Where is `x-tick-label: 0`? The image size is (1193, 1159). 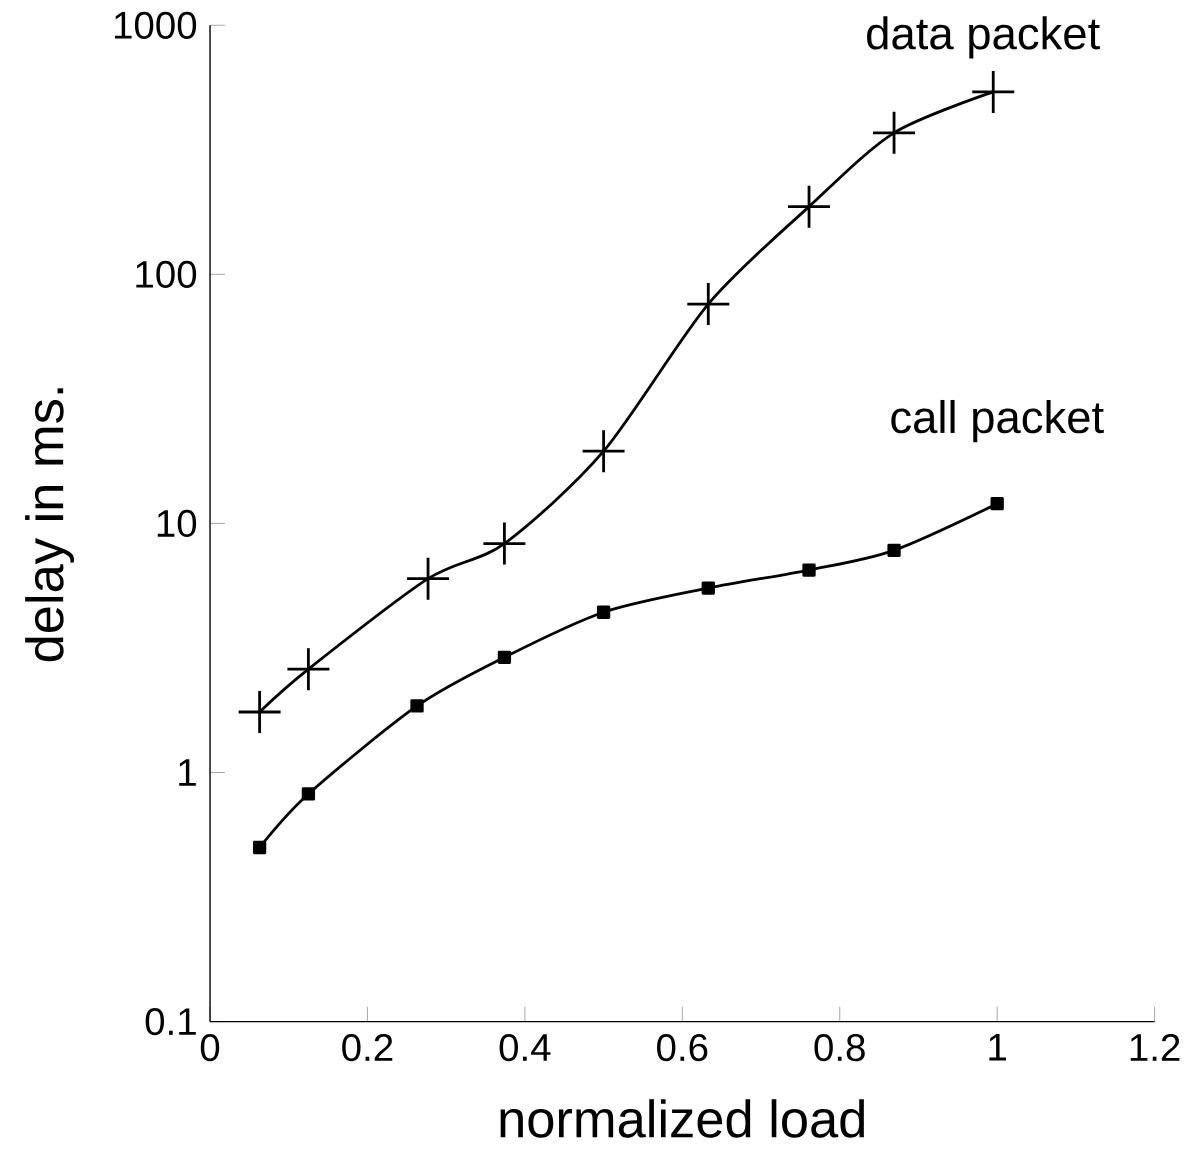
x-tick-label: 0 is located at coordinates (210, 1048).